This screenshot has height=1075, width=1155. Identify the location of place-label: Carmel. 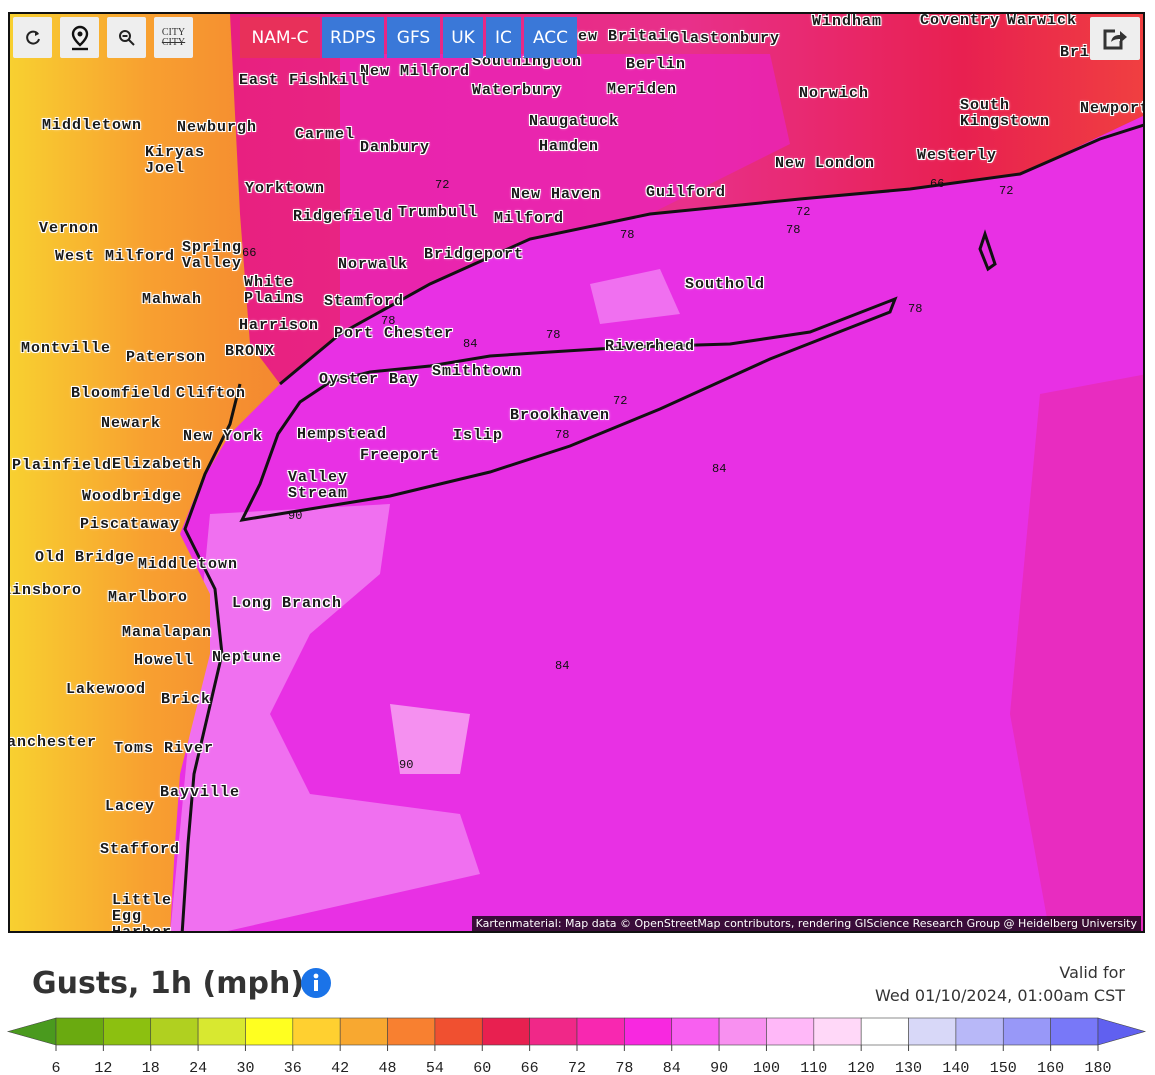
(325, 134).